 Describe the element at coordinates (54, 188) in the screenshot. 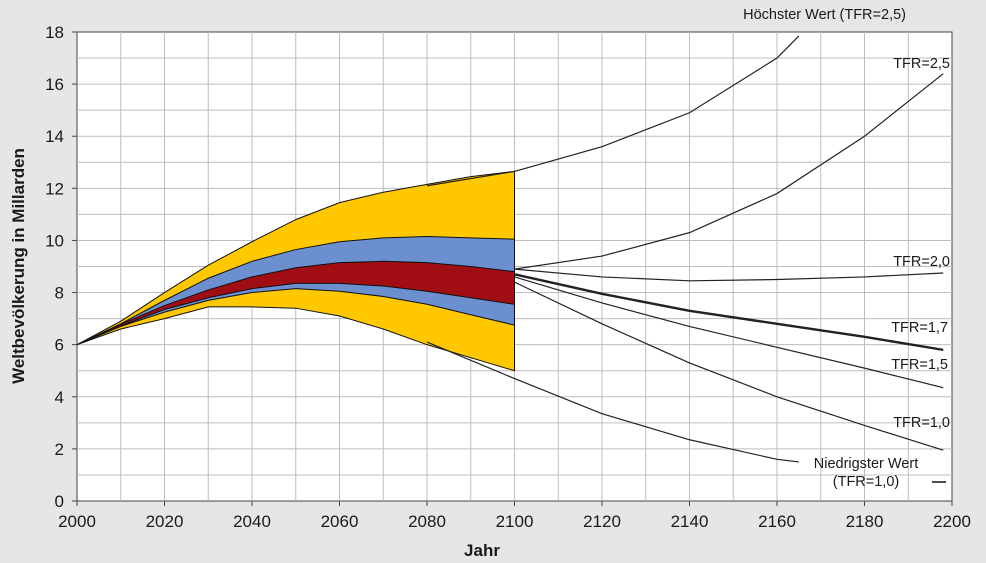

I see `y-tick-label: 12` at that location.